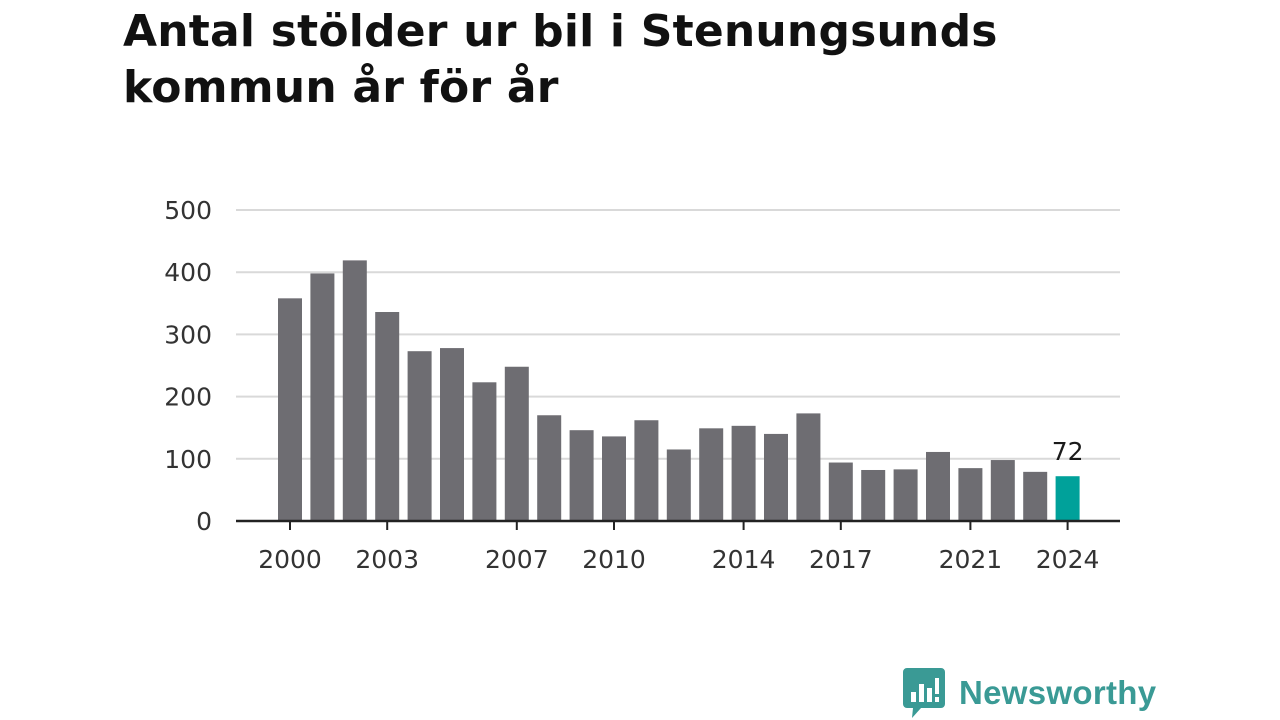 The height and width of the screenshot is (720, 1280). Describe the element at coordinates (549, 468) in the screenshot. I see `bar-2008` at that location.